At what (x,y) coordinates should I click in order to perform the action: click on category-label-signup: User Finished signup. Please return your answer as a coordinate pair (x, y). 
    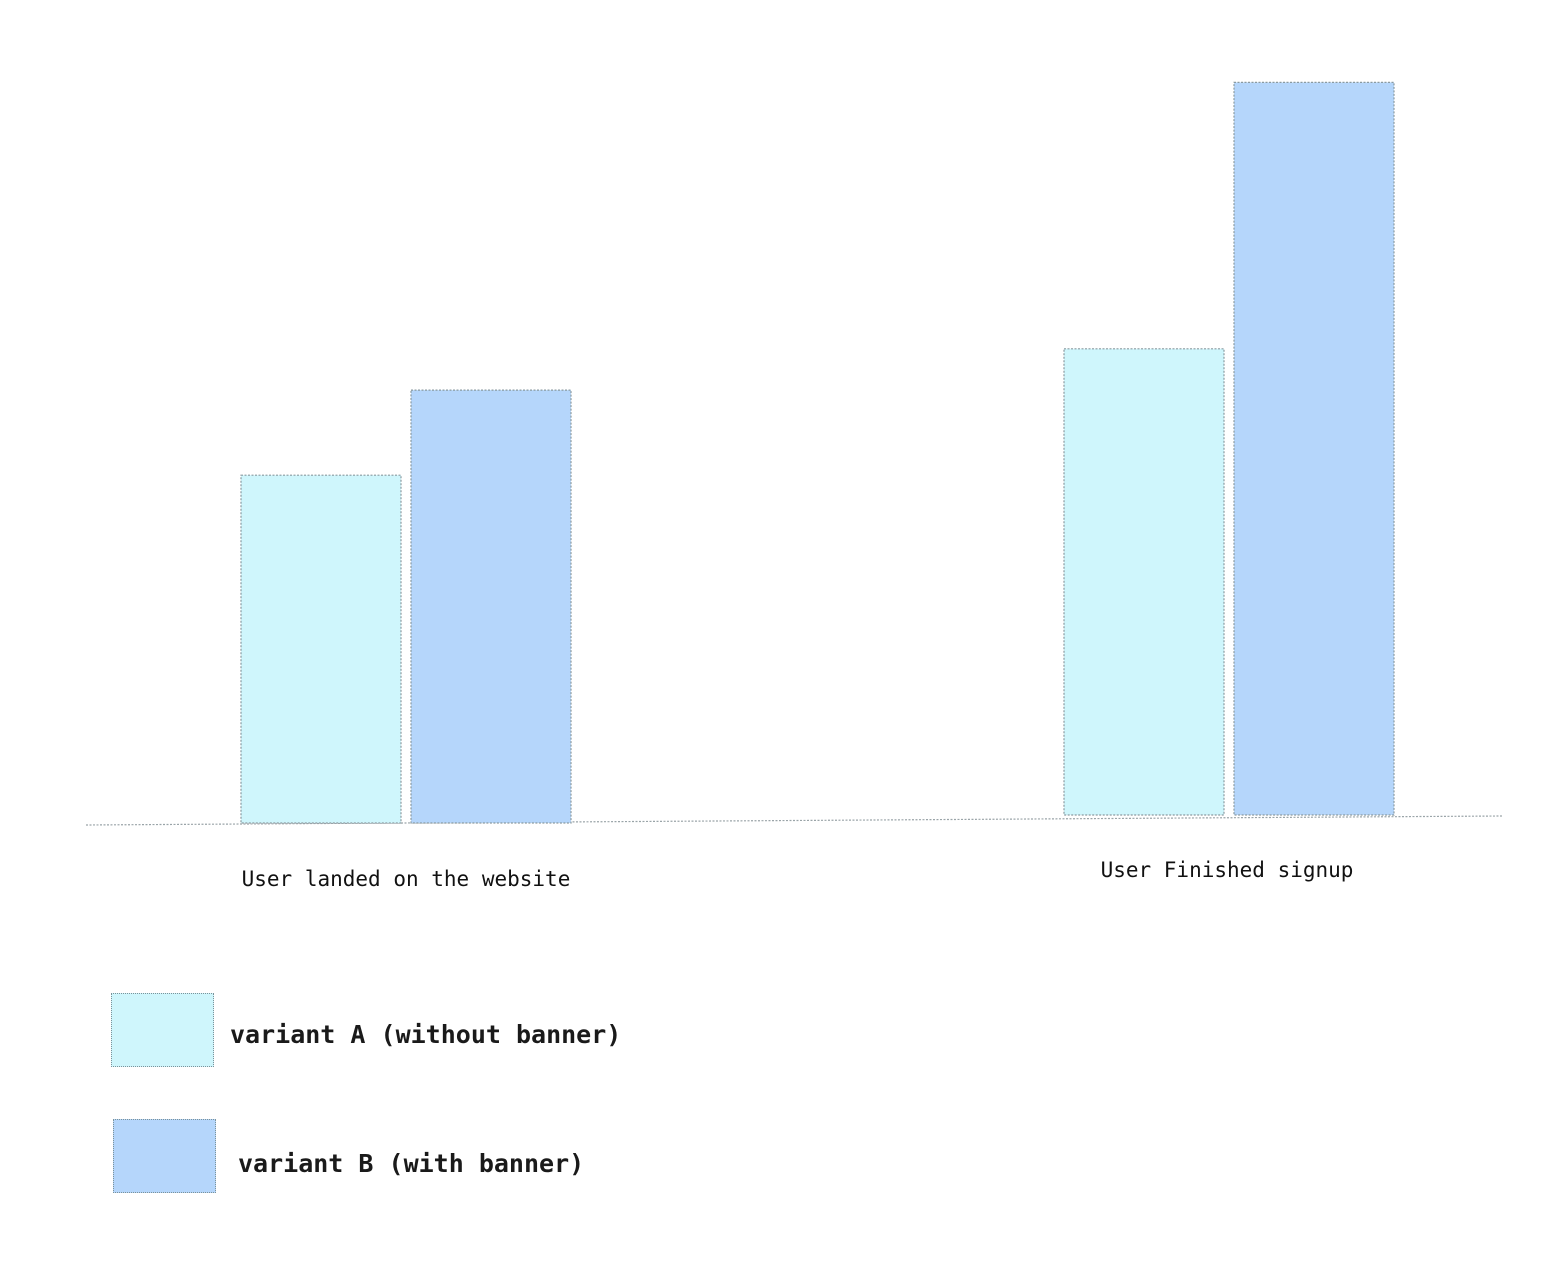
    Looking at the image, I should click on (1227, 870).